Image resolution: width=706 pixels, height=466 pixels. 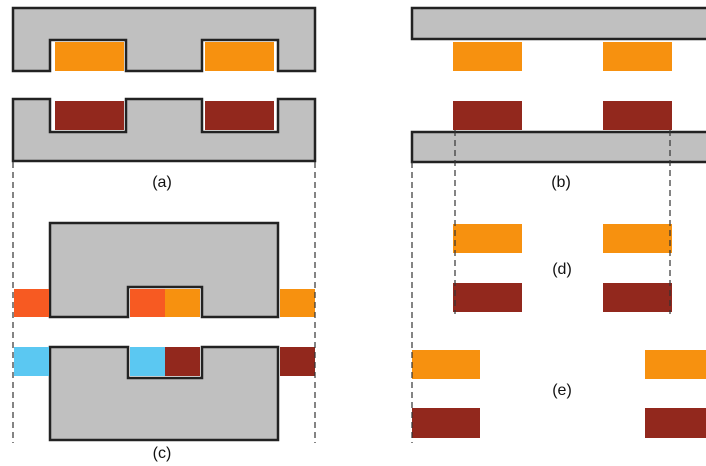 I want to click on panel-e: (e), so click(x=559, y=394).